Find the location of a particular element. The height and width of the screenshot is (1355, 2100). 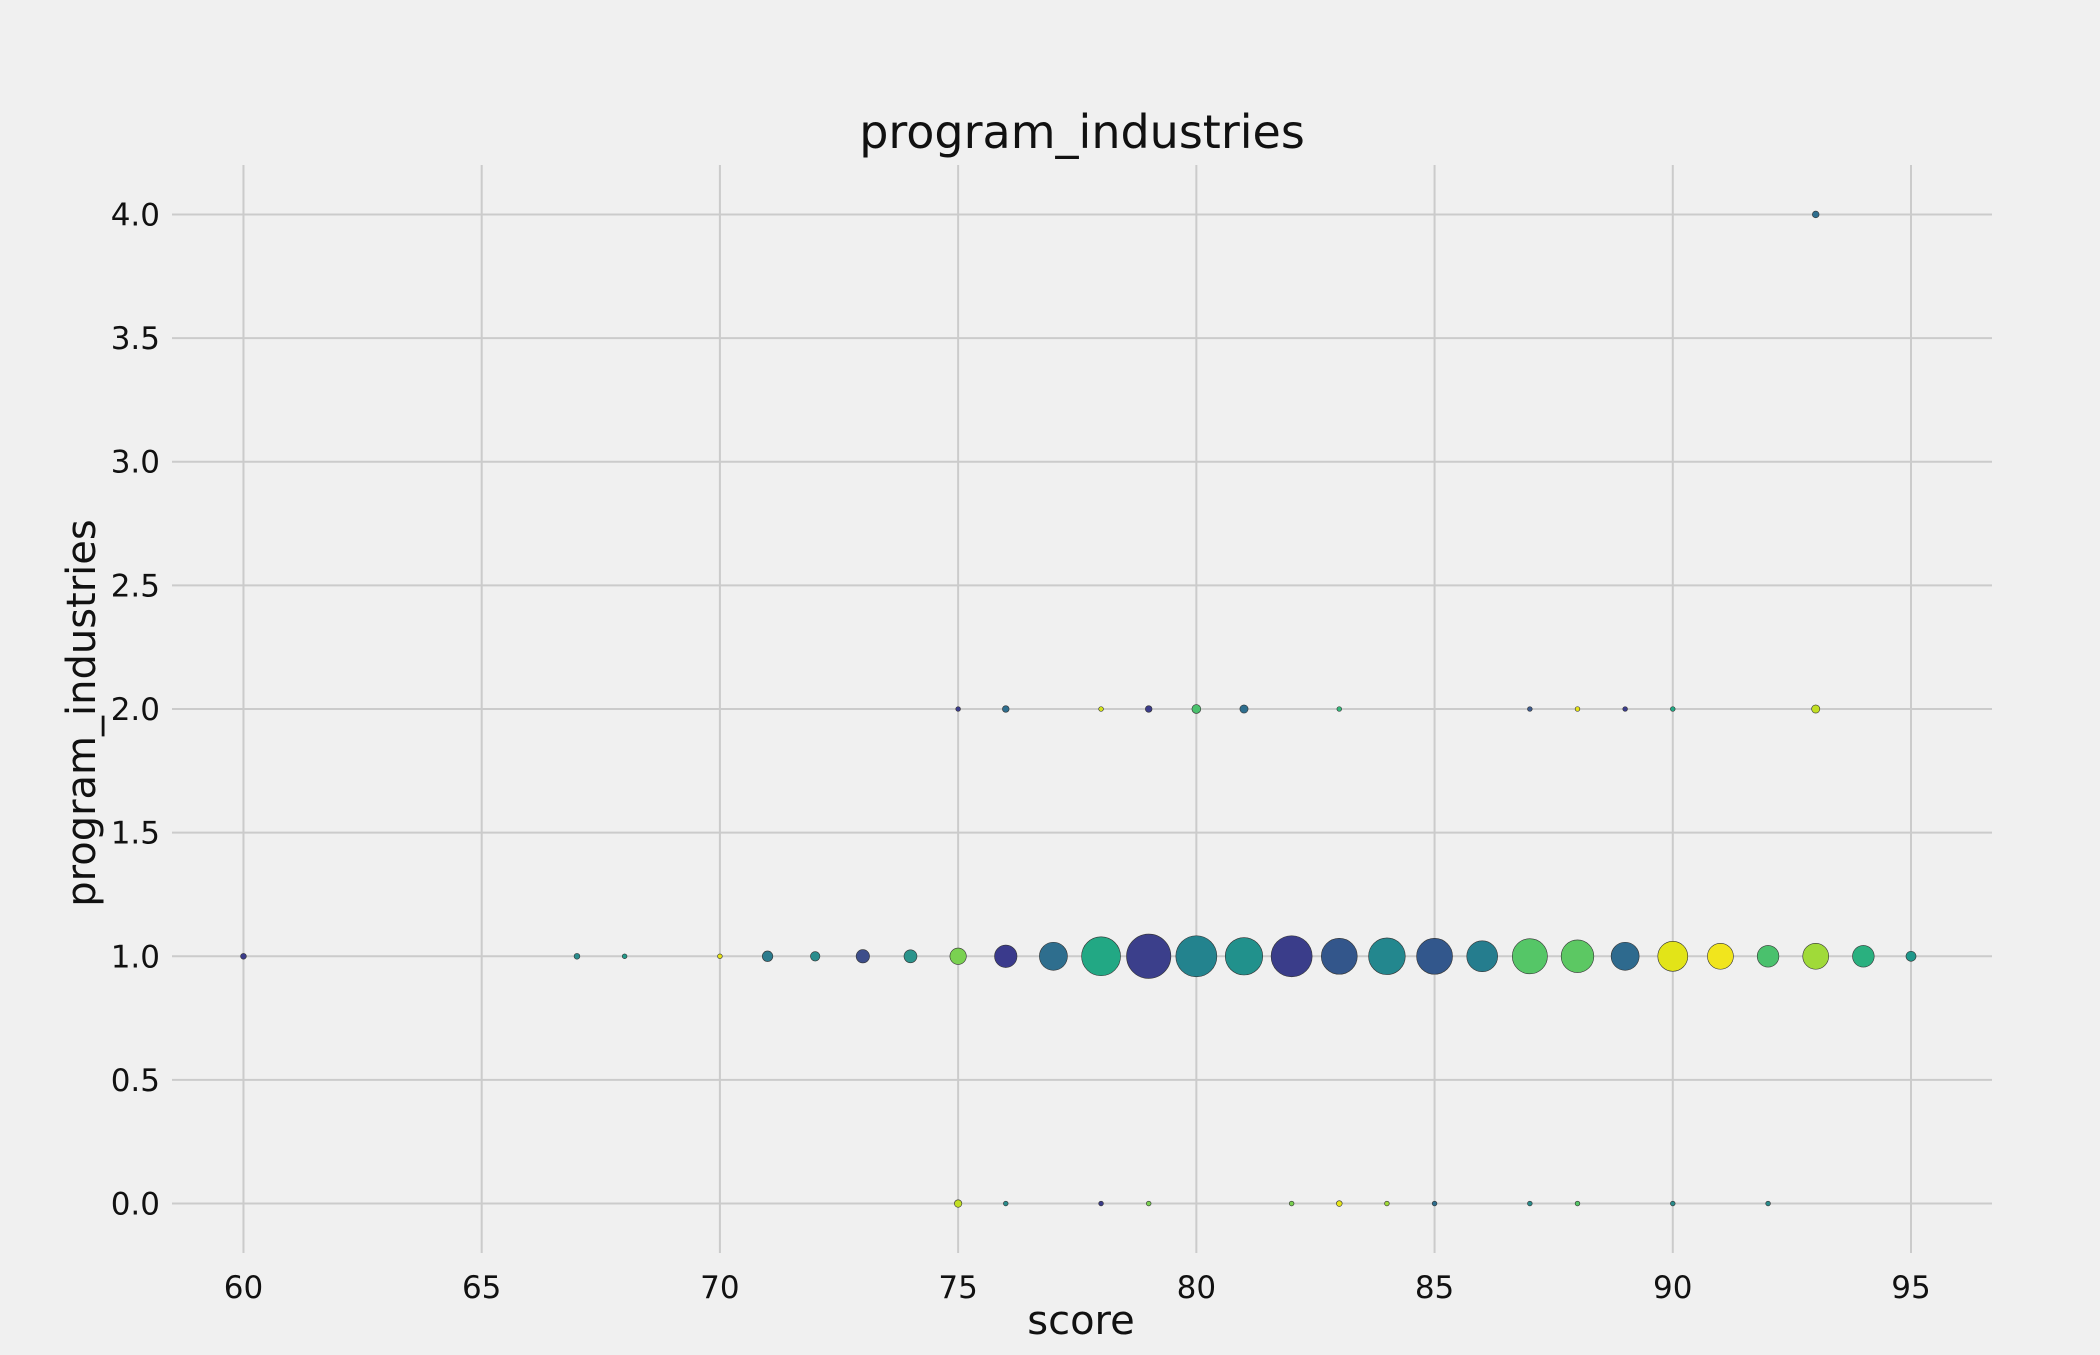

x-axis-label: score is located at coordinates (1080, 1321).